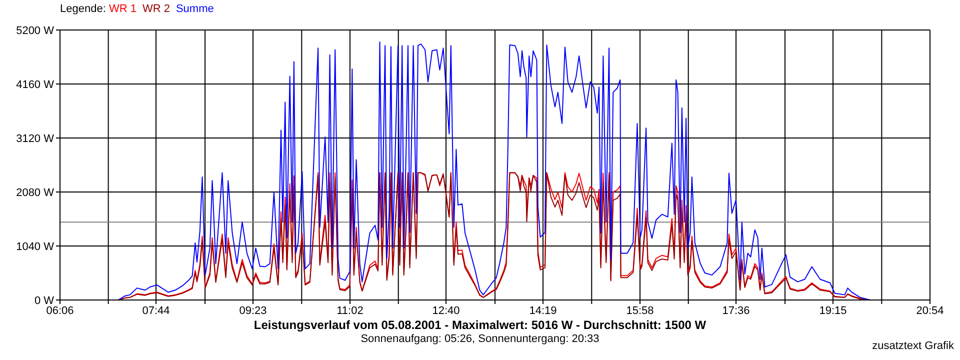 The height and width of the screenshot is (360, 960). What do you see at coordinates (930, 310) in the screenshot?
I see `x-tick-label: 20:54` at bounding box center [930, 310].